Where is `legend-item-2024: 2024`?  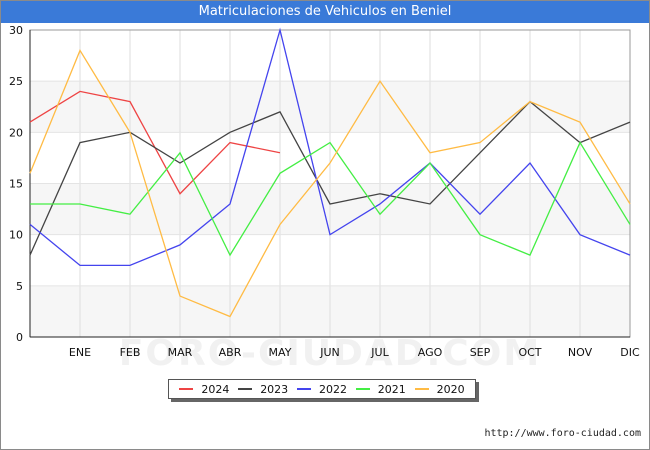 legend-item-2024: 2024 is located at coordinates (204, 389).